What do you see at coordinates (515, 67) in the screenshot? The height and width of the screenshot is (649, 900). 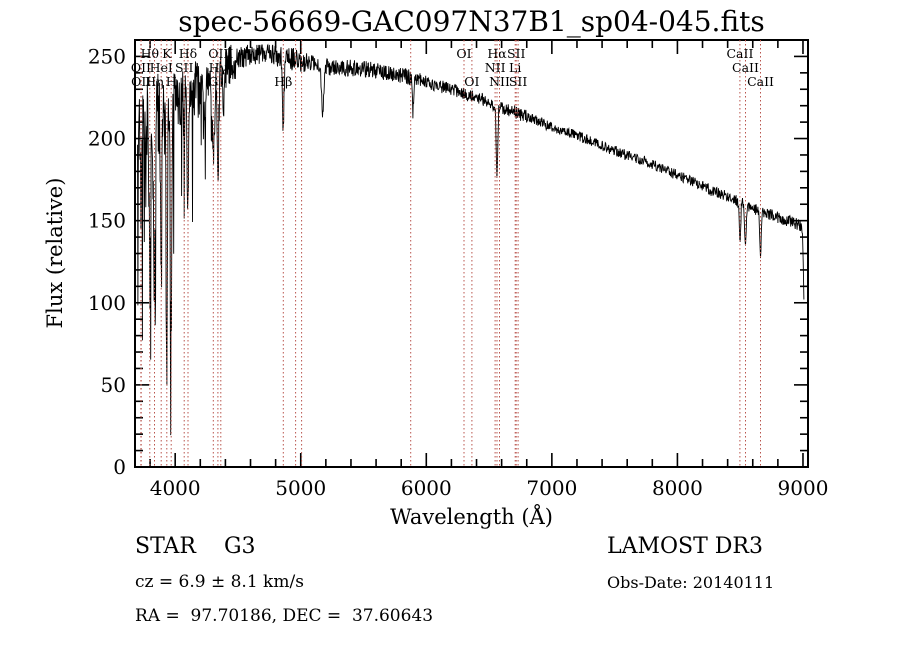 I see `spectral-line-label: Li` at bounding box center [515, 67].